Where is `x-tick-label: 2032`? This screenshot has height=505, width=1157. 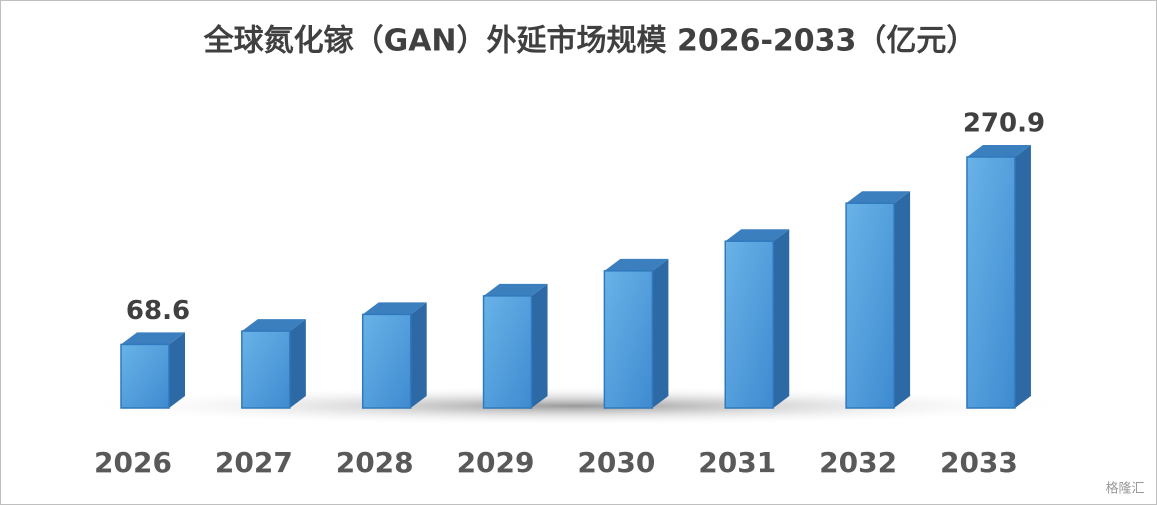 x-tick-label: 2032 is located at coordinates (858, 462).